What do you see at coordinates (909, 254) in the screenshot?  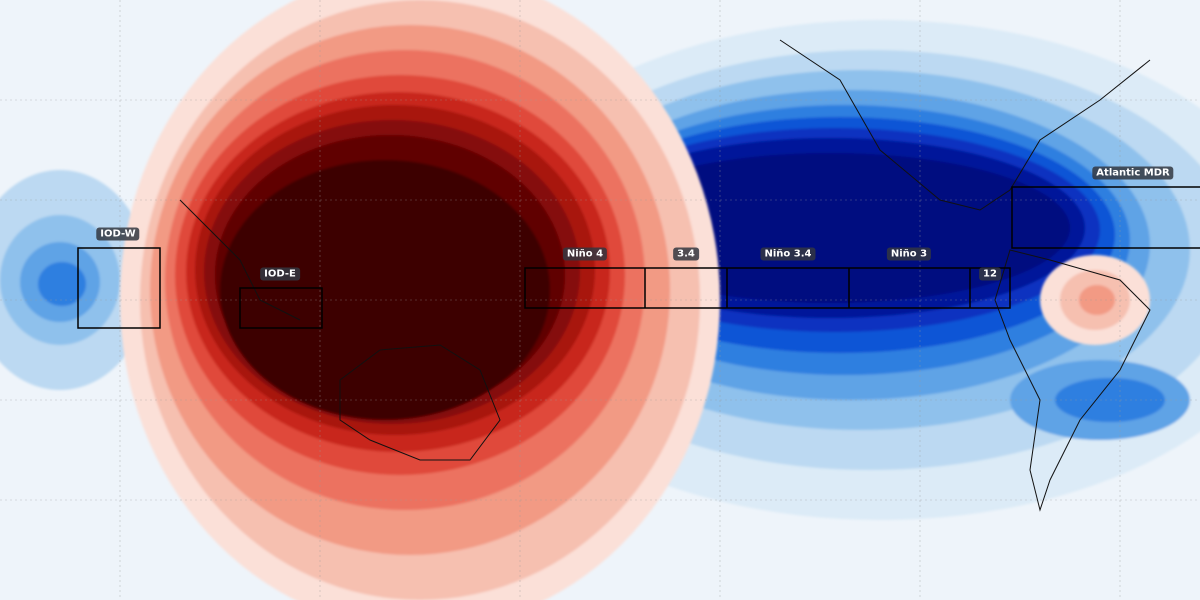 I see `region-label: Niño 3` at bounding box center [909, 254].